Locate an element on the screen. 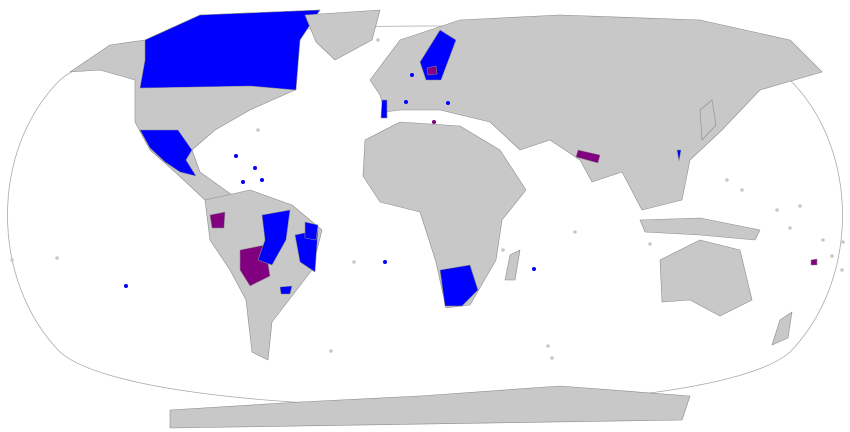  region-south-africa is located at coordinates (459, 285).